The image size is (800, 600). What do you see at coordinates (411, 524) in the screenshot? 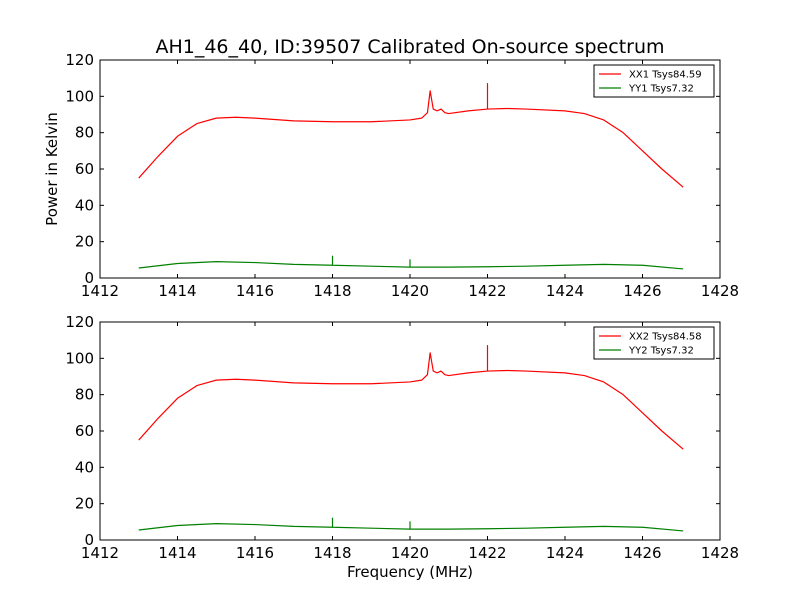
I see `series-line-yy2` at bounding box center [411, 524].